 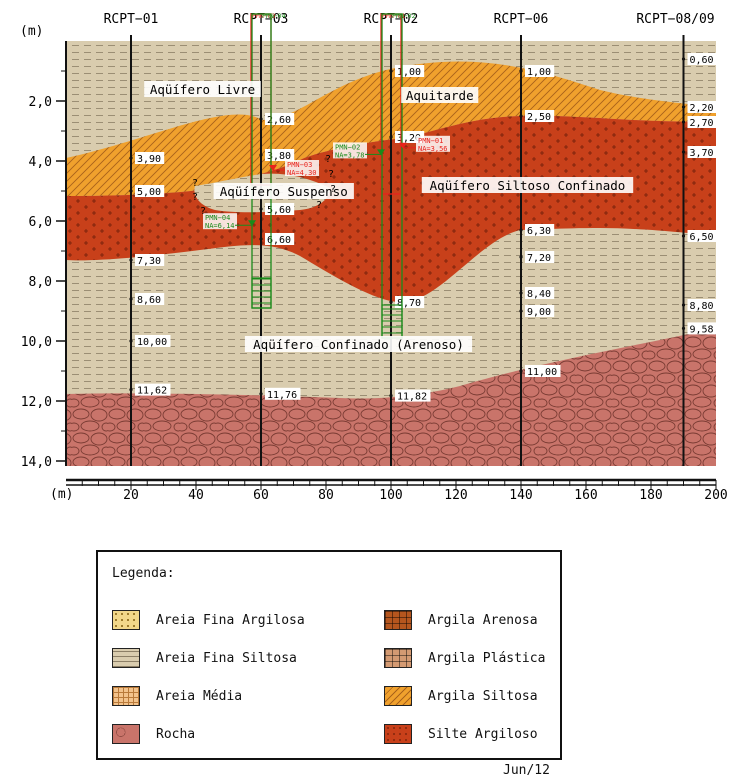 I want to click on depth-label: 3,90, so click(x=149, y=159).